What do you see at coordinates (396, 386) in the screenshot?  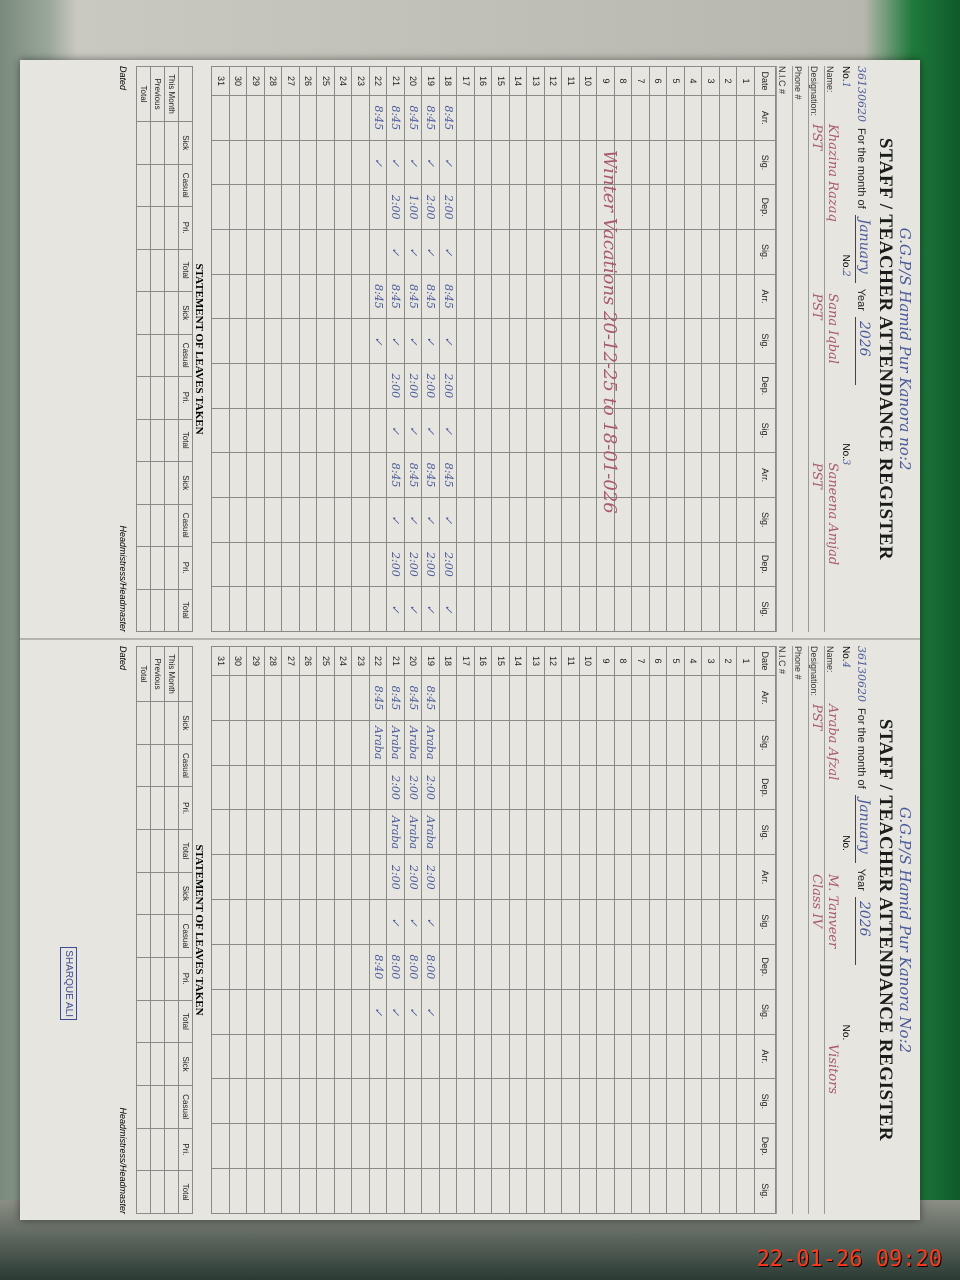 I see `attendance-cell: 2:00` at bounding box center [396, 386].